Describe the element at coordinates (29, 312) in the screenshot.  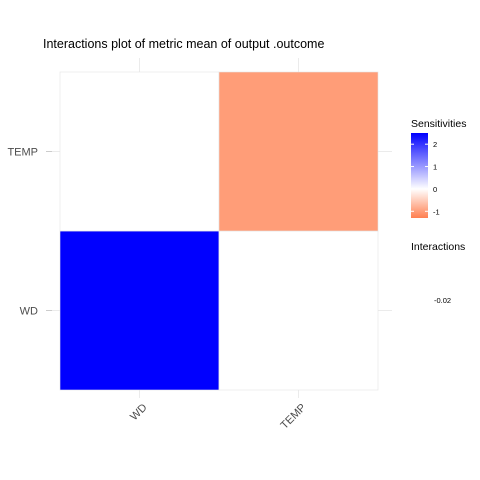
I see `y-tick-label-wd: WD` at that location.